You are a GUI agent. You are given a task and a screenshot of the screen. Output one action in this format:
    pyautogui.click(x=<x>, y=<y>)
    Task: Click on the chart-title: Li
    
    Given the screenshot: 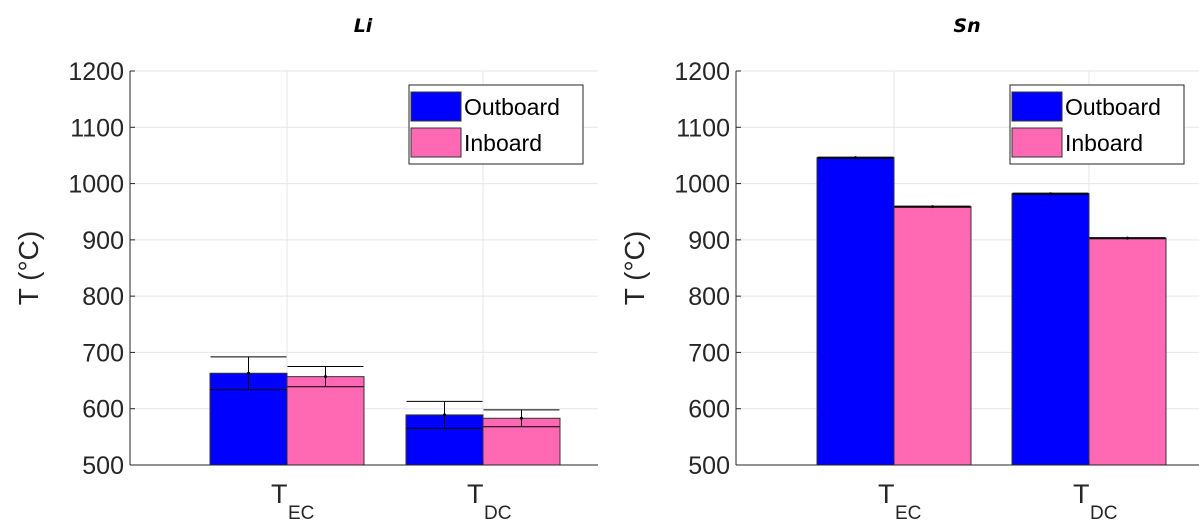 What is the action you would take?
    pyautogui.click(x=363, y=26)
    